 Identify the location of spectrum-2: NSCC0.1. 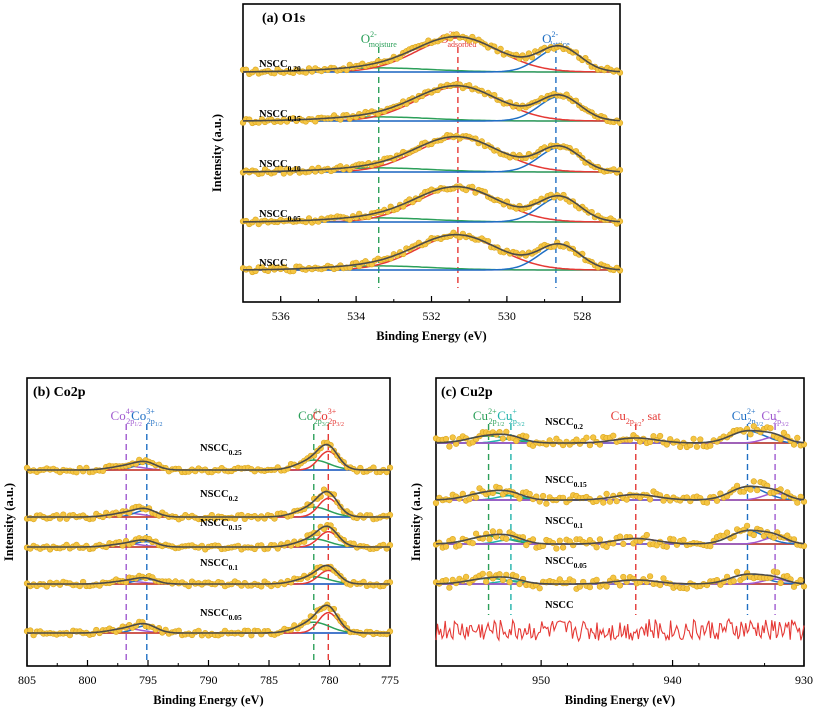
(620, 534).